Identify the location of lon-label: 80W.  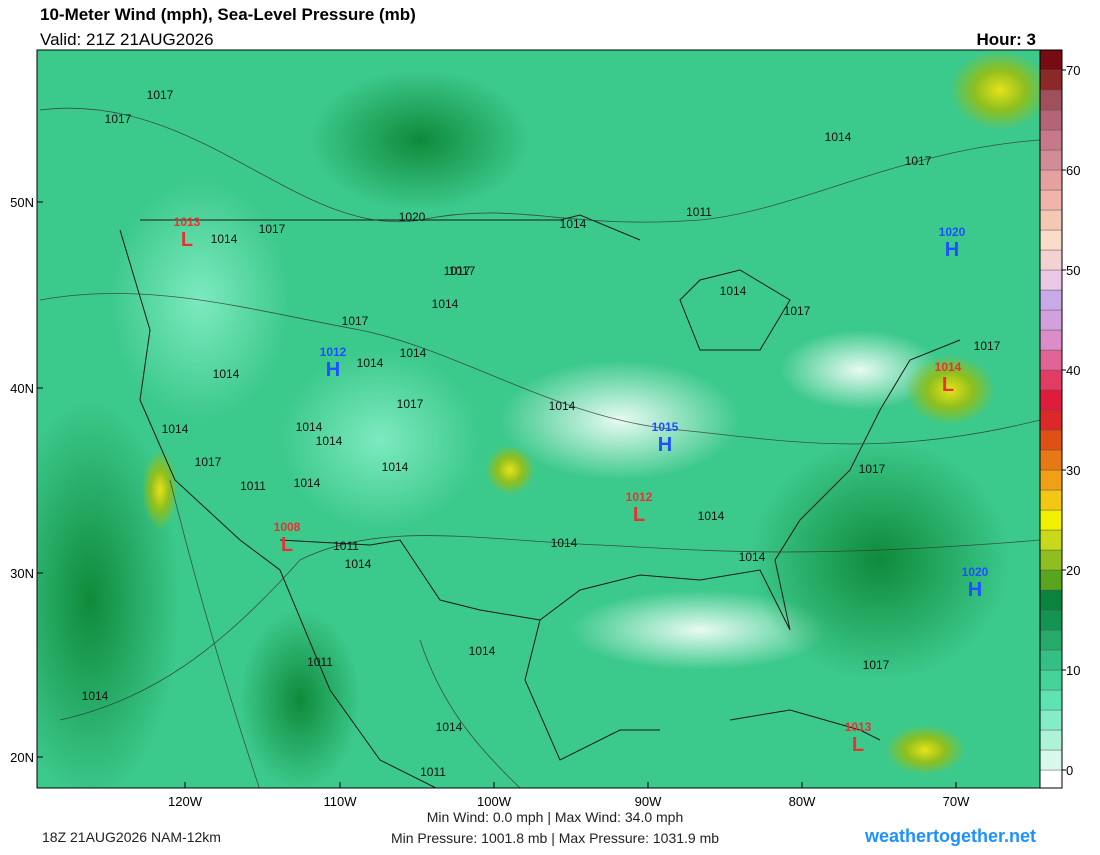
(802, 801).